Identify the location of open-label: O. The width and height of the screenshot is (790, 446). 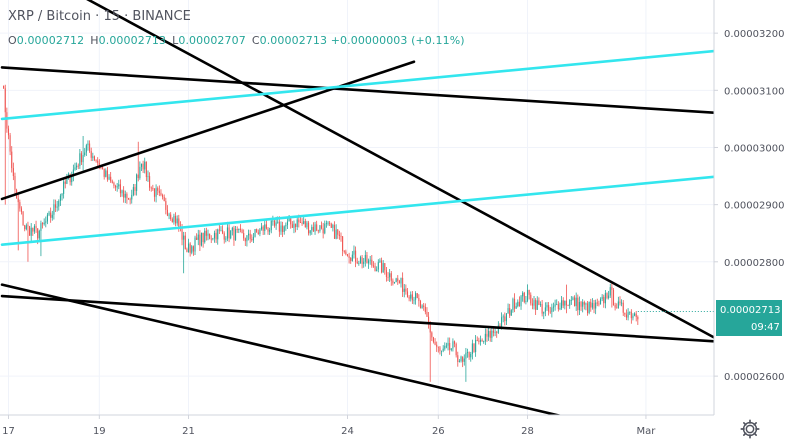
(12, 40).